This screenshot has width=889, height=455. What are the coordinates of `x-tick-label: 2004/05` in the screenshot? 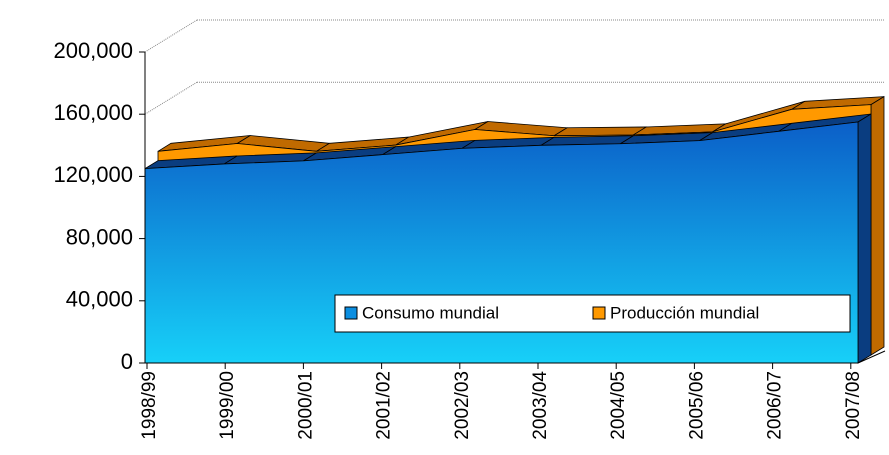 It's located at (618, 405).